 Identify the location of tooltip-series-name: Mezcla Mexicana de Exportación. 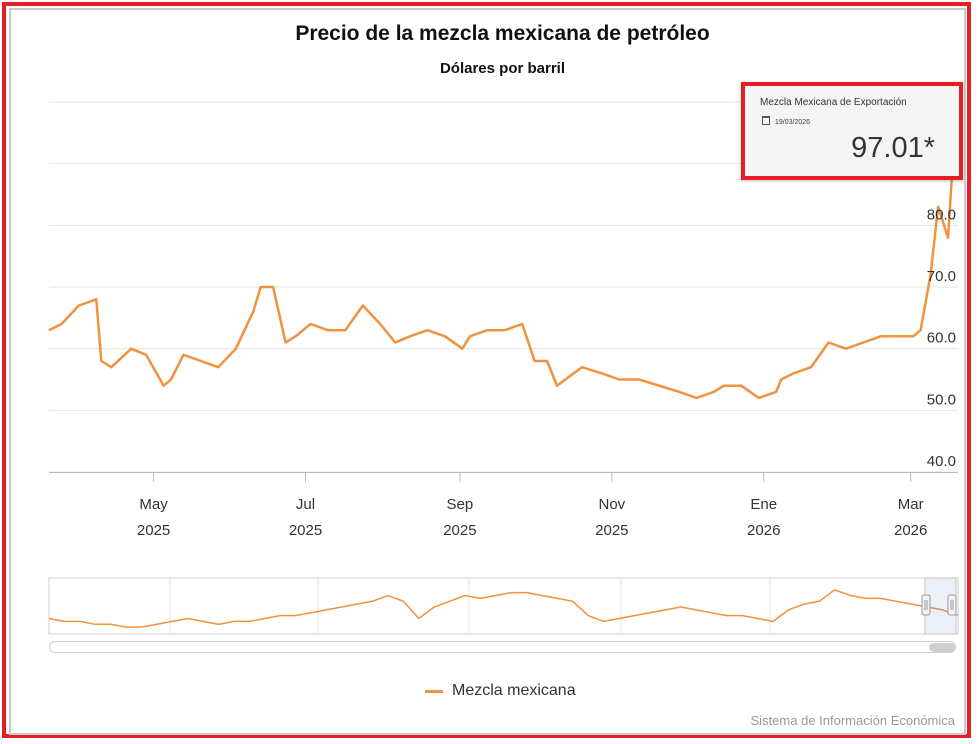
(833, 102).